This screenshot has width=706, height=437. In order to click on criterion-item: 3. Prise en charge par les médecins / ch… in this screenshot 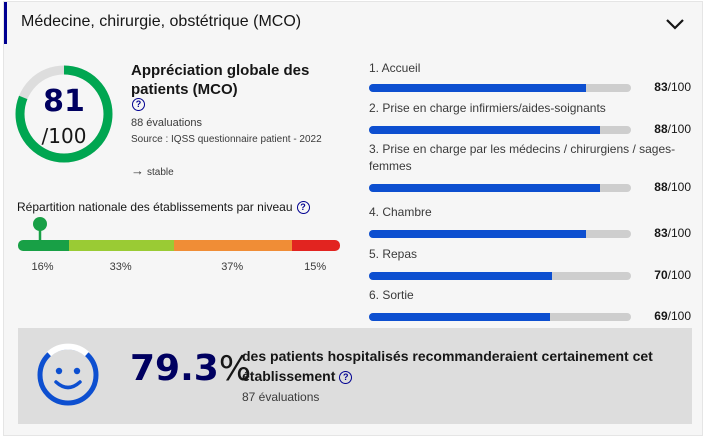, I will do `click(534, 167)`.